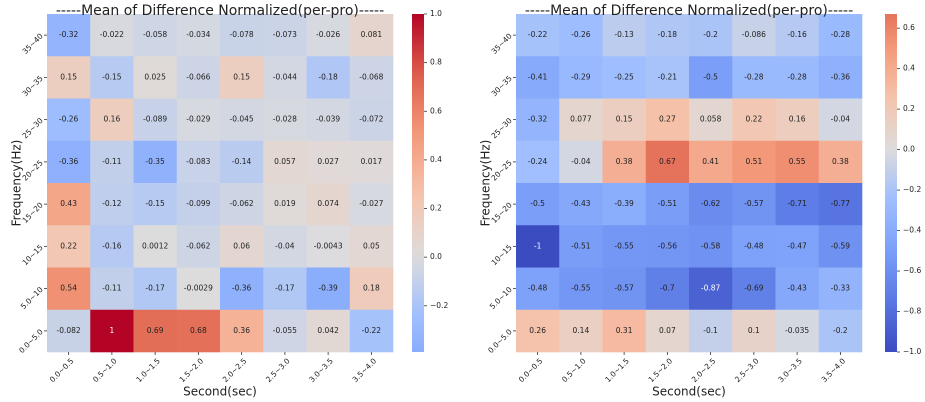 This screenshot has width=925, height=402. What do you see at coordinates (581, 34) in the screenshot?
I see `cell-label: -0.26` at bounding box center [581, 34].